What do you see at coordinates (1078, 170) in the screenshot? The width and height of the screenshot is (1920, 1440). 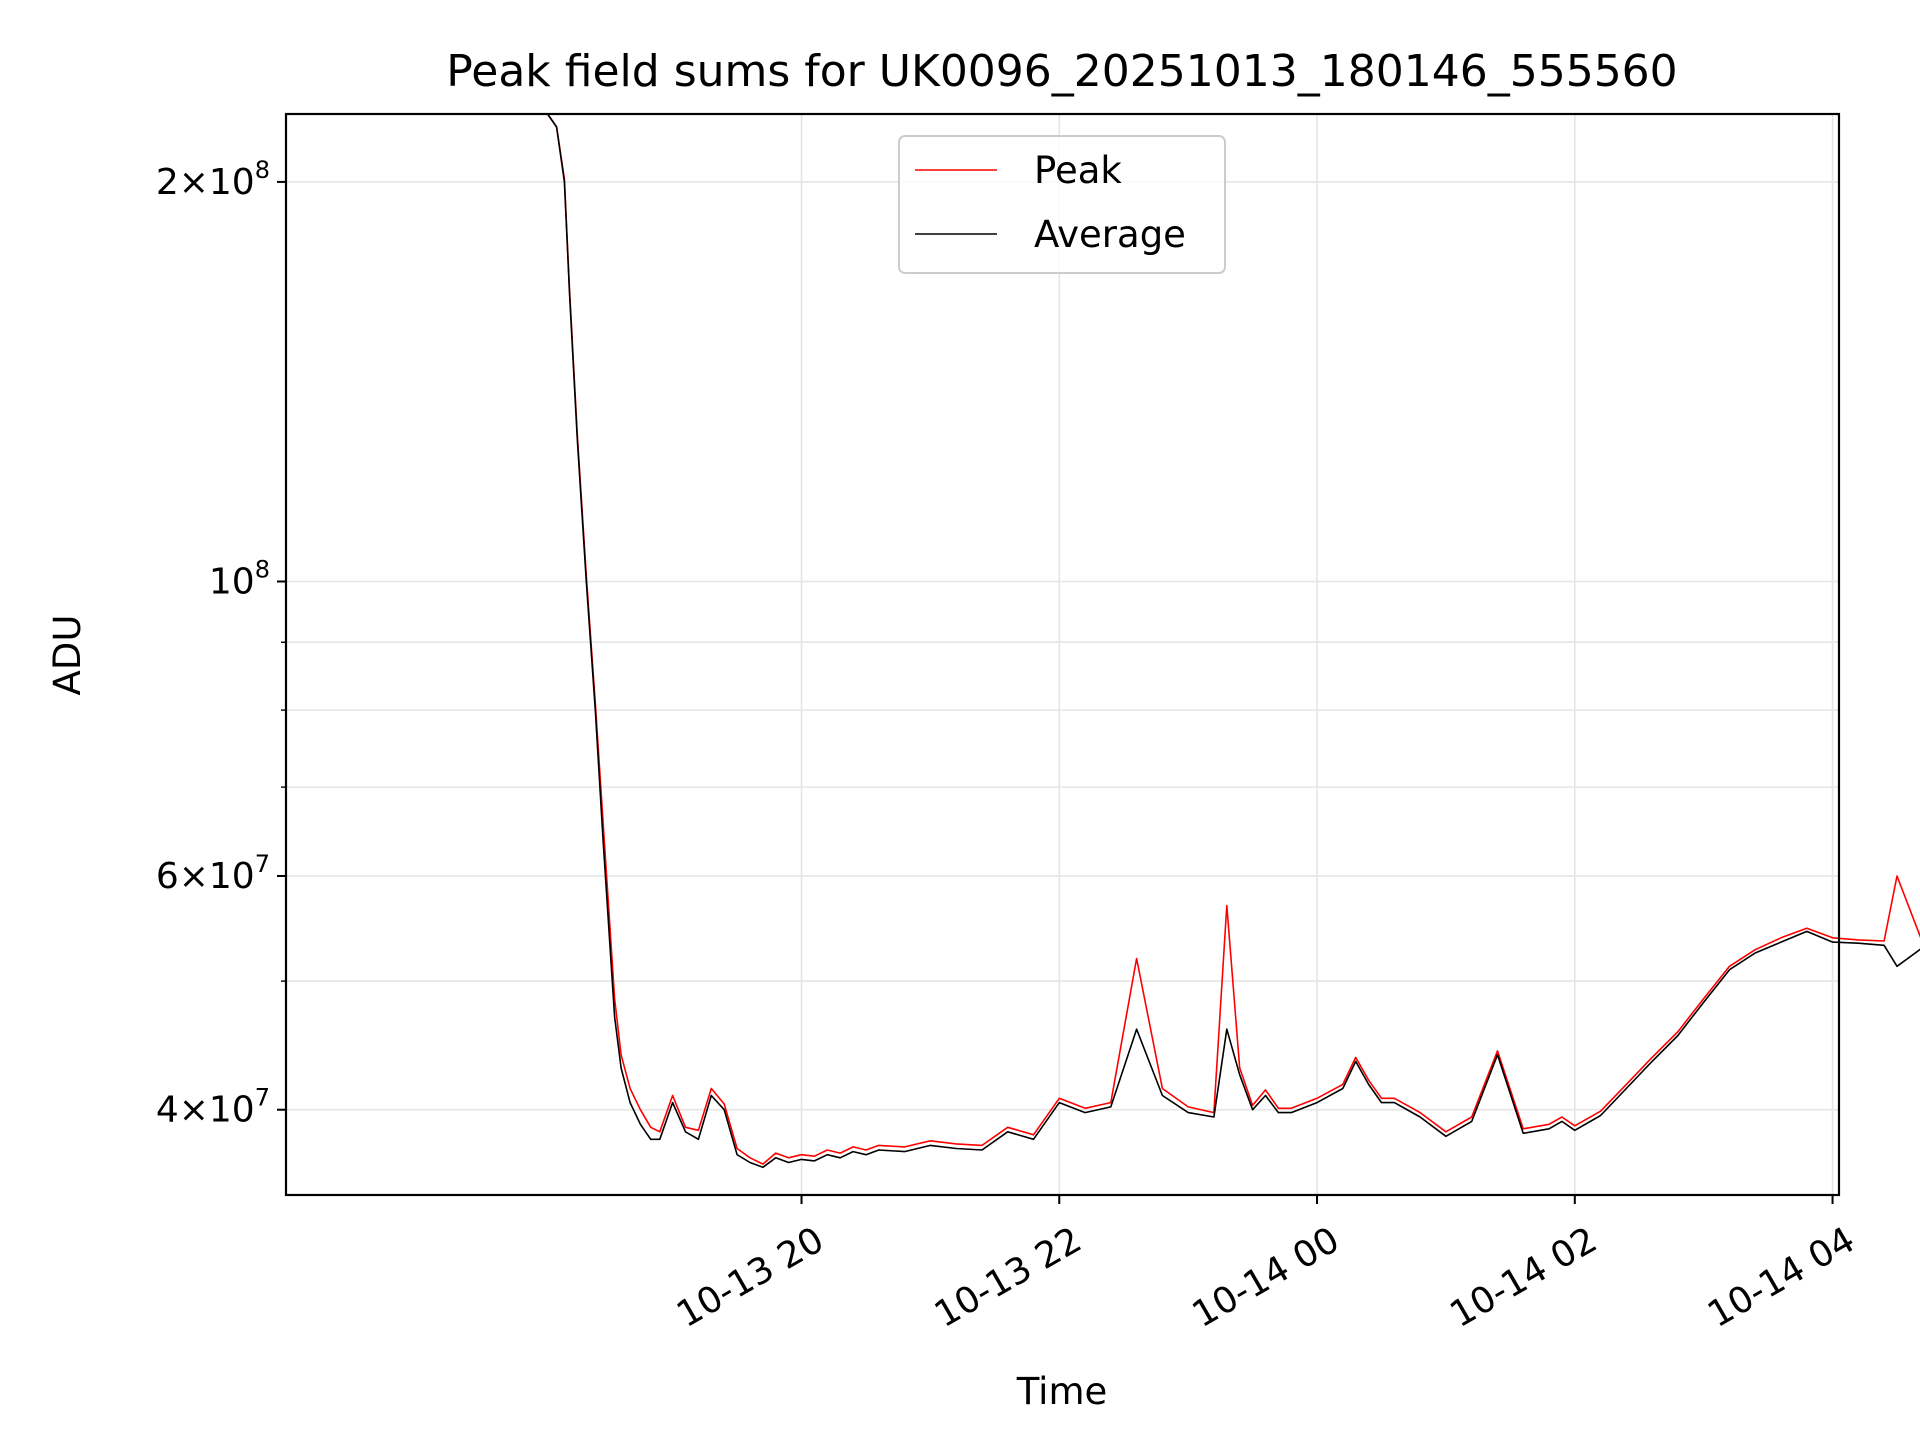 I see `legend-label-peak: Peak` at bounding box center [1078, 170].